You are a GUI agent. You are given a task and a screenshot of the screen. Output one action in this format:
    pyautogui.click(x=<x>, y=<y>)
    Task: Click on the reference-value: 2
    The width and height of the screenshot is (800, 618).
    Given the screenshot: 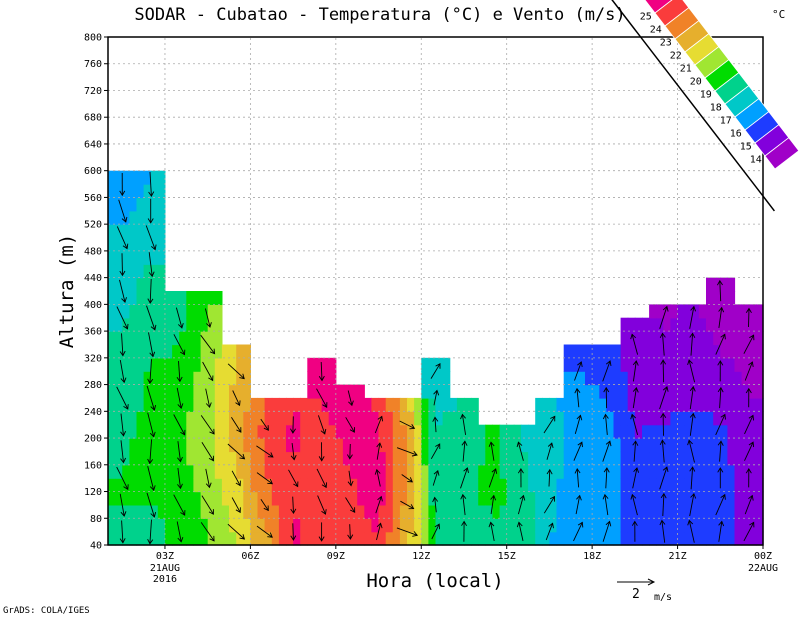 What is the action you would take?
    pyautogui.click(x=636, y=594)
    